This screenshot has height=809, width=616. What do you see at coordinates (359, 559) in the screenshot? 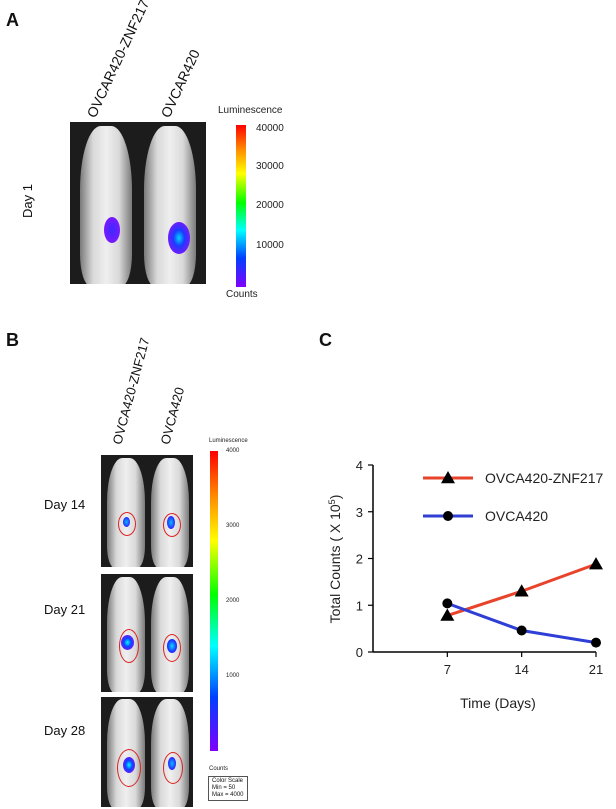
I see `y-tick-label: 2` at bounding box center [359, 559].